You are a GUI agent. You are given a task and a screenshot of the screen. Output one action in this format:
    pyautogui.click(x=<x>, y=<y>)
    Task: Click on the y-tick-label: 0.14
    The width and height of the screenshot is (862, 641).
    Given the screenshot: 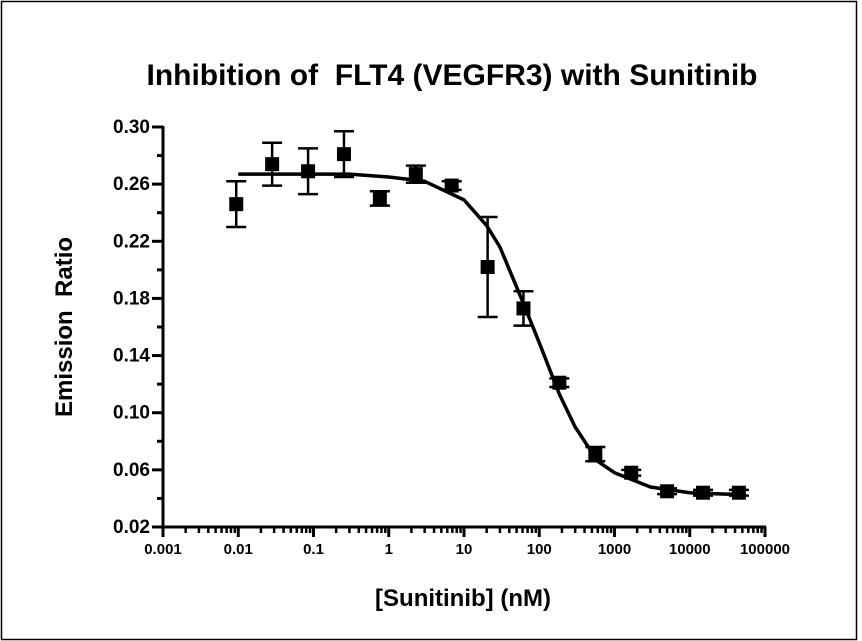 What is the action you would take?
    pyautogui.click(x=131, y=356)
    